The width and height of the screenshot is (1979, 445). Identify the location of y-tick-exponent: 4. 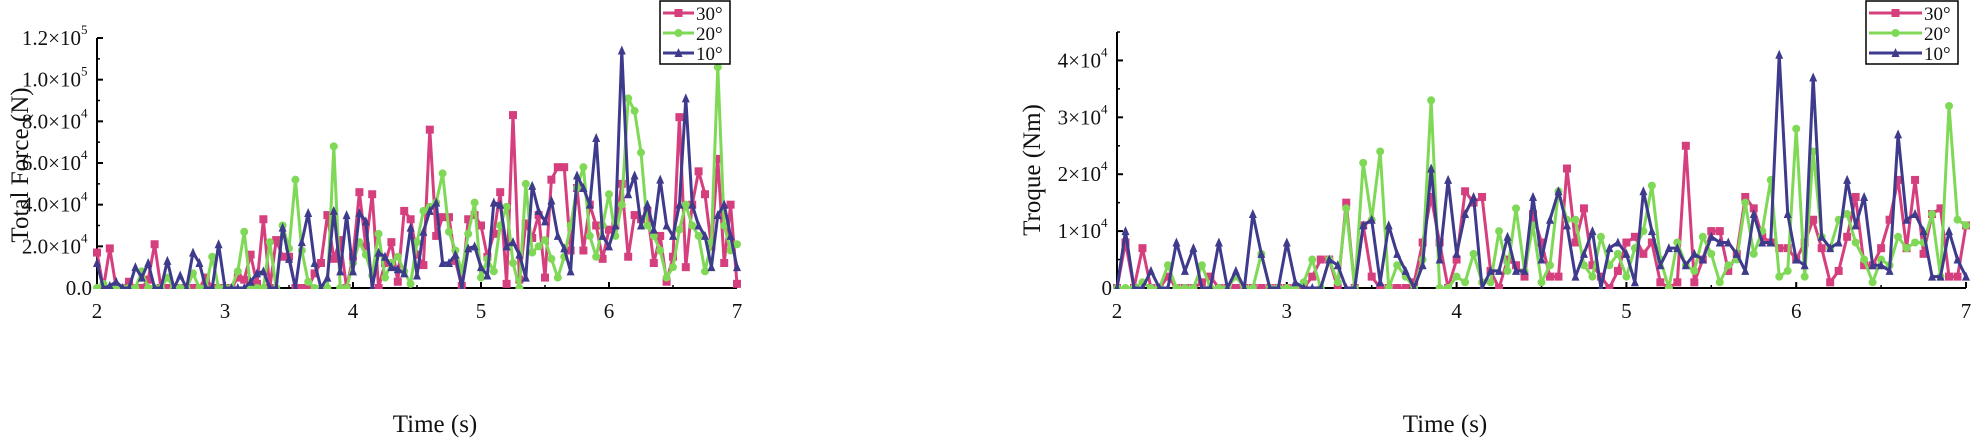
(1104, 222).